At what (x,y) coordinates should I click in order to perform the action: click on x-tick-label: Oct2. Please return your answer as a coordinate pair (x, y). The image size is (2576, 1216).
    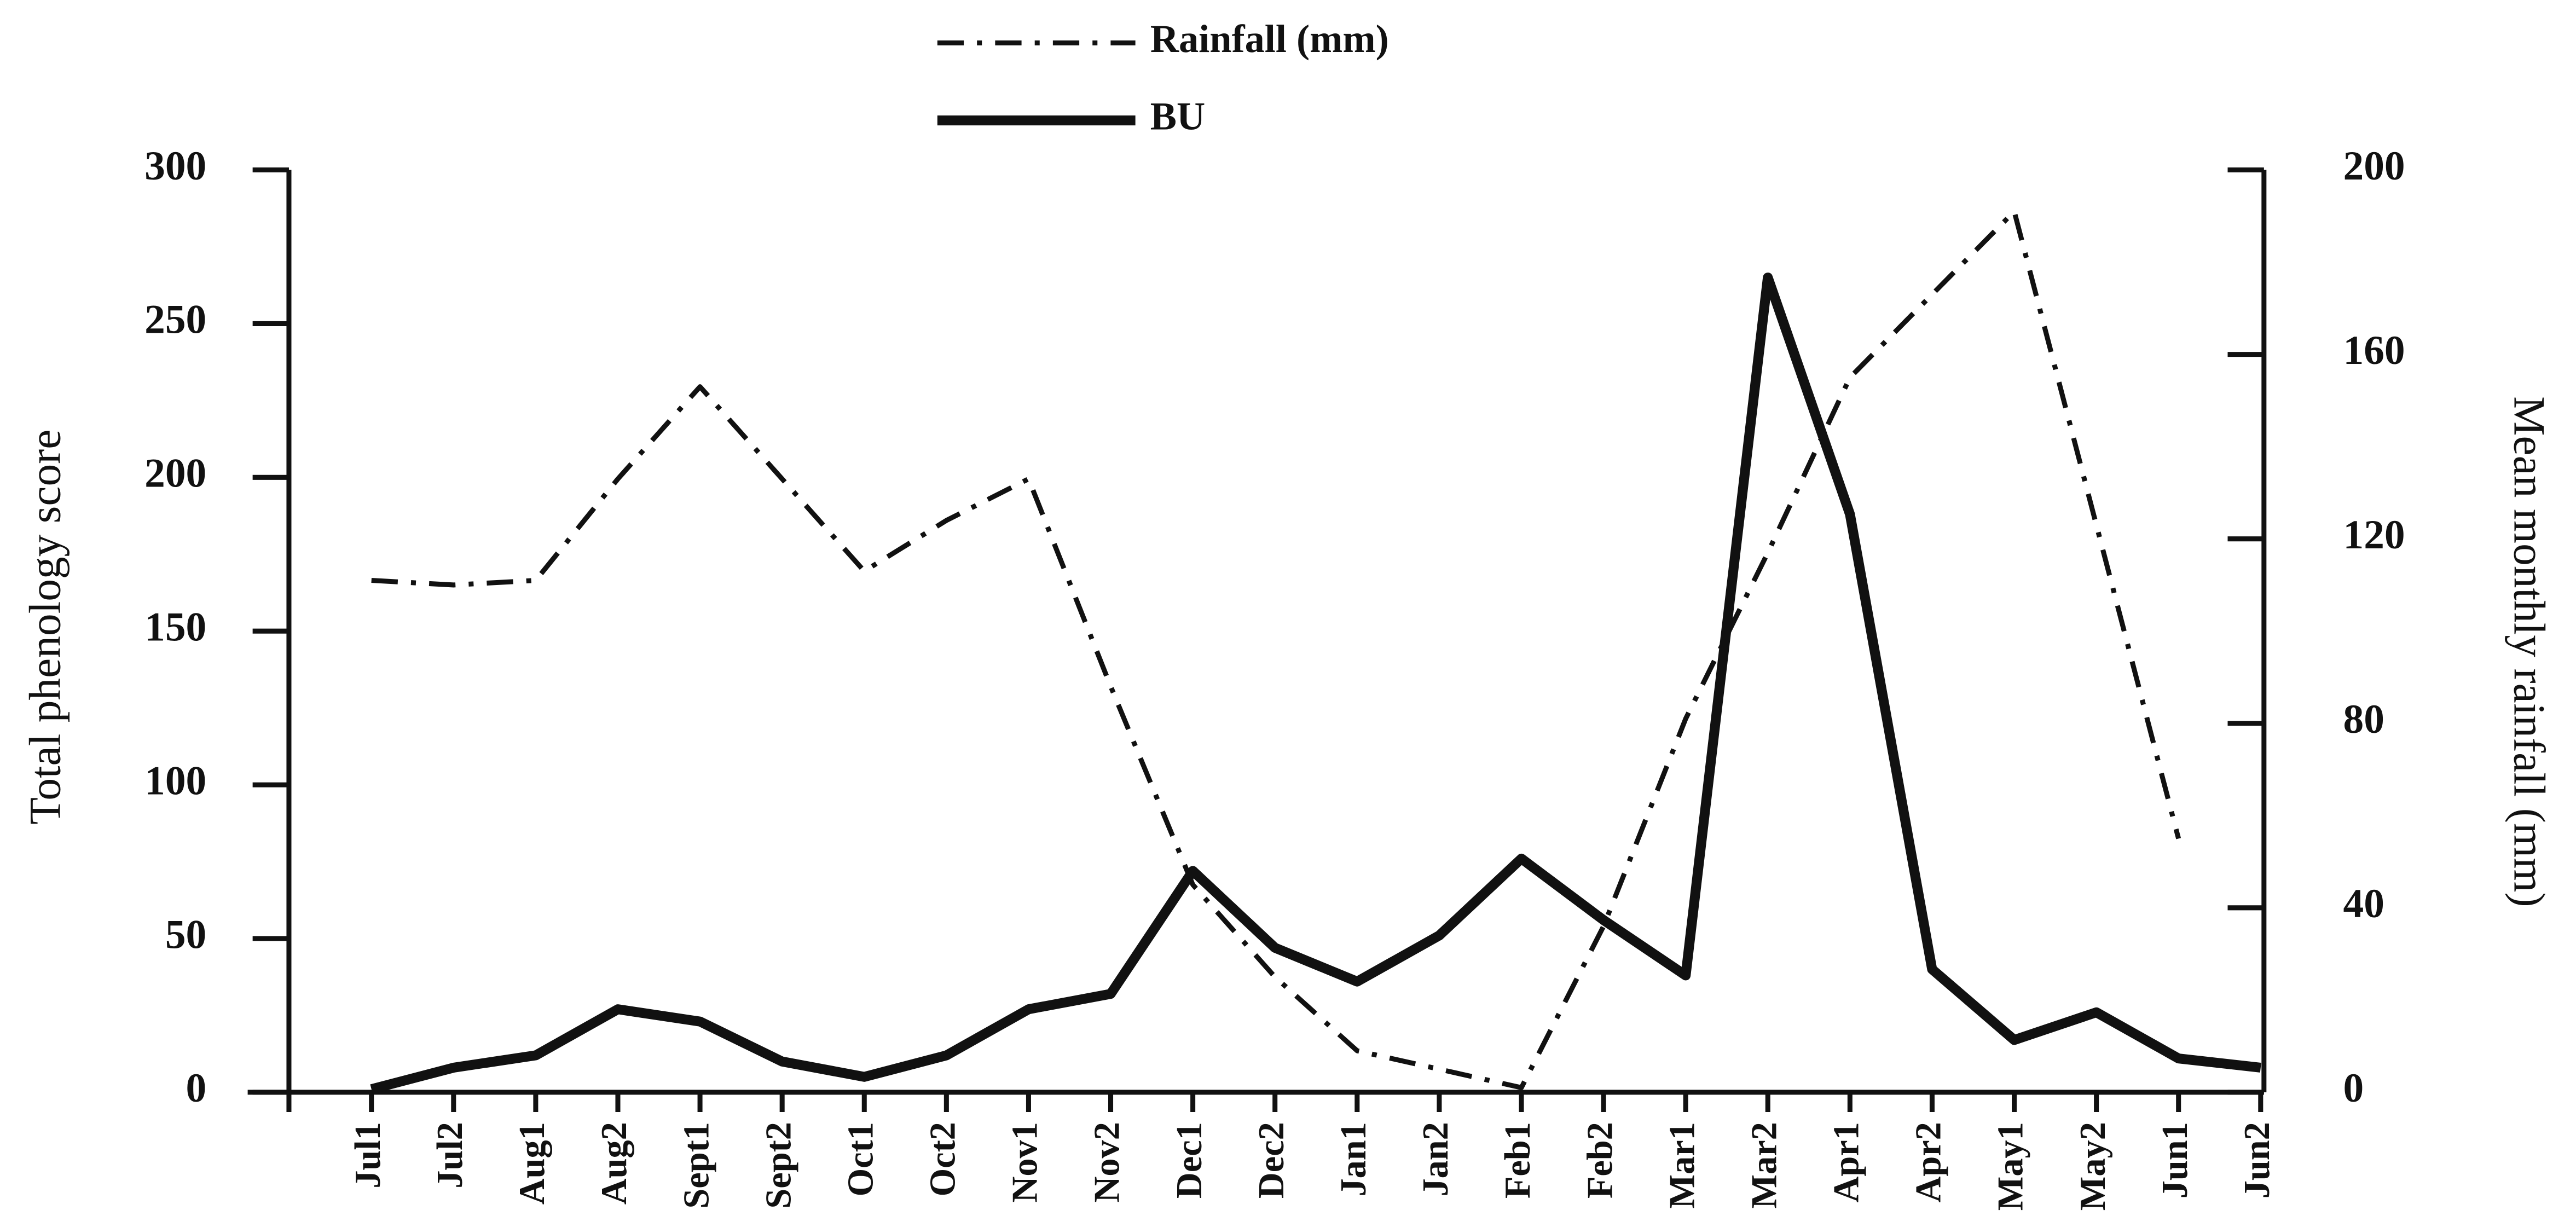
    Looking at the image, I should click on (943, 1159).